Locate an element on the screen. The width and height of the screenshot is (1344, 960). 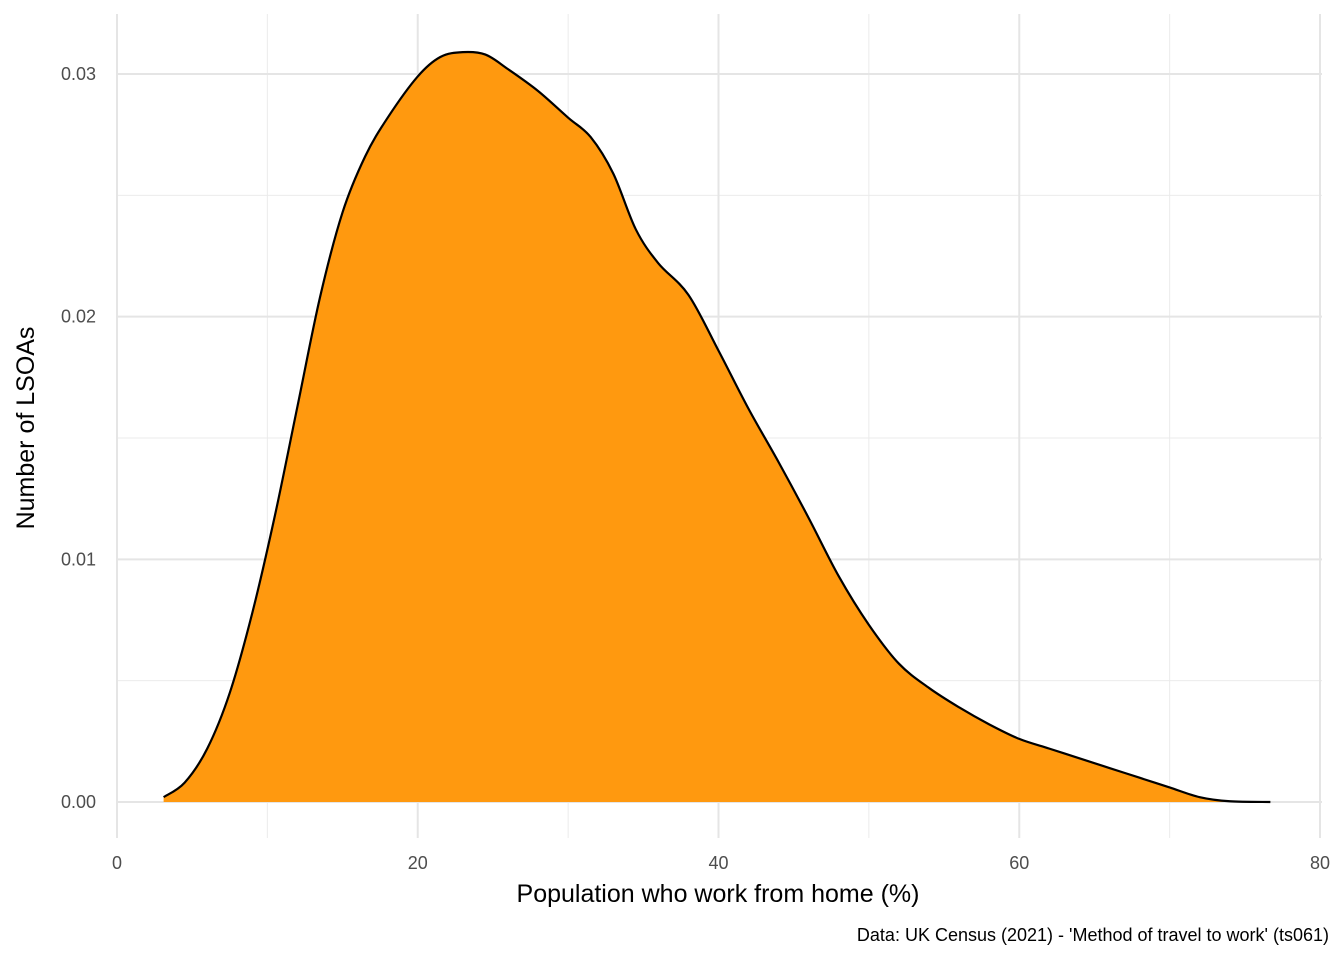
x-tick-label: 80 is located at coordinates (1320, 863).